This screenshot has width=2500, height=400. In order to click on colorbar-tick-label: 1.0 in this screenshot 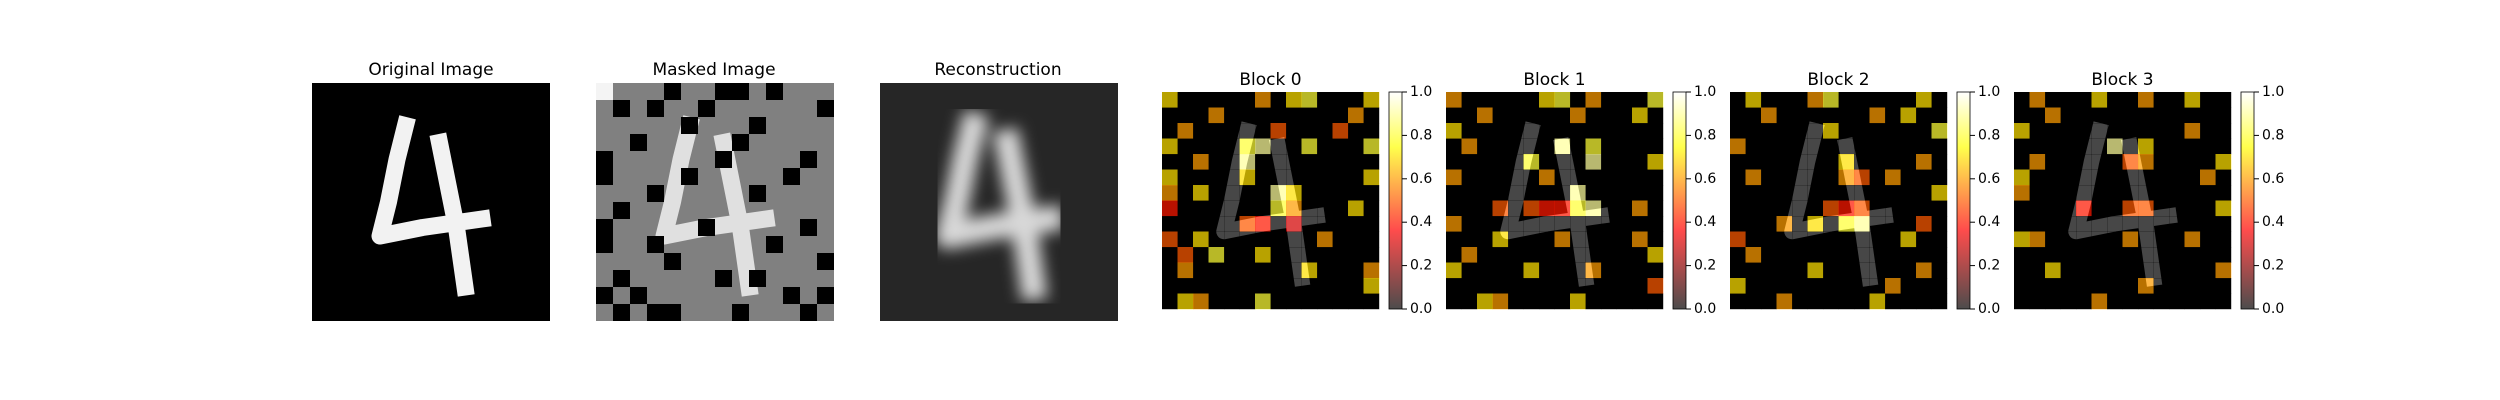, I will do `click(2273, 92)`.